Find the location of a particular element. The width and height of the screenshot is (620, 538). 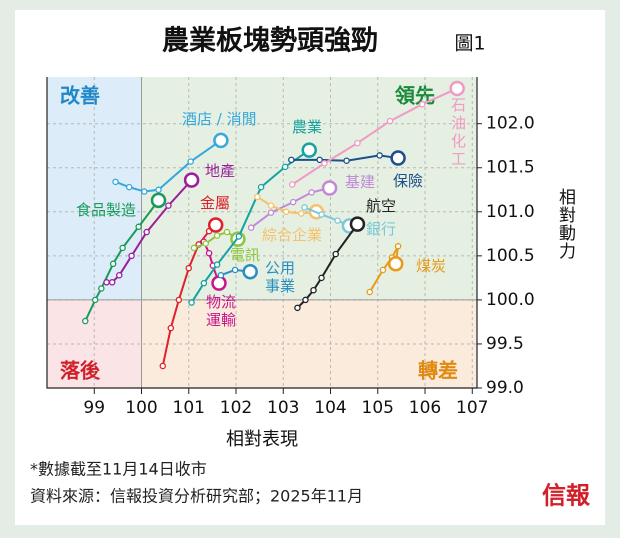

series-label: 食品製造 is located at coordinates (106, 210).